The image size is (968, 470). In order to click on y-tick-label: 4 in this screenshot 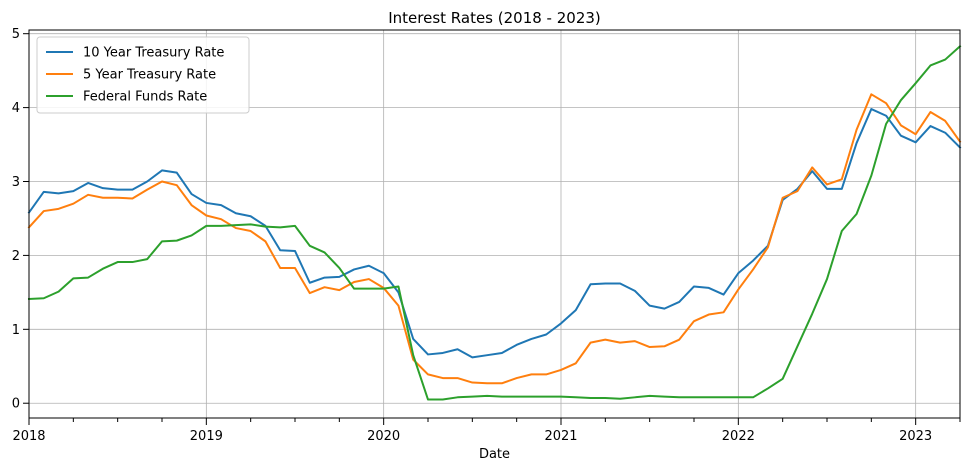, I will do `click(16, 108)`.